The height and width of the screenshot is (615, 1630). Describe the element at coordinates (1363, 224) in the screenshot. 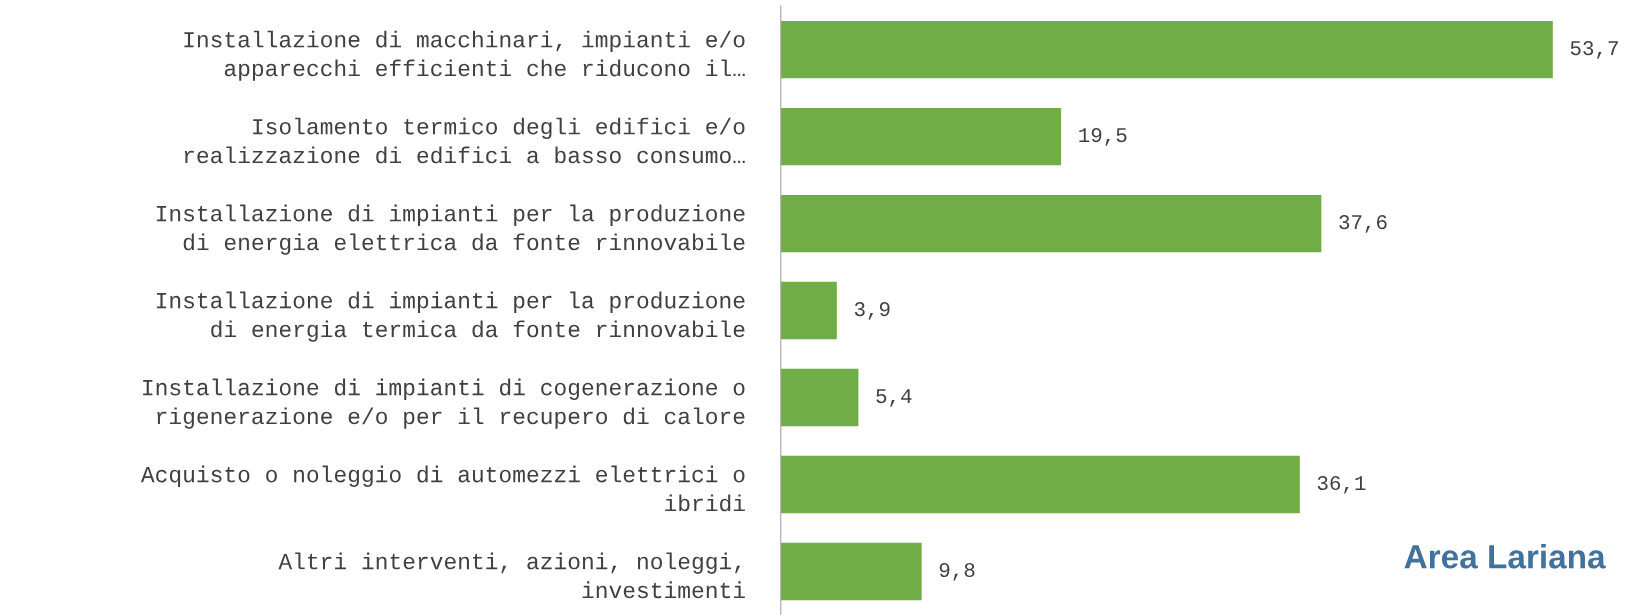

I see `data-label: 37,6` at that location.